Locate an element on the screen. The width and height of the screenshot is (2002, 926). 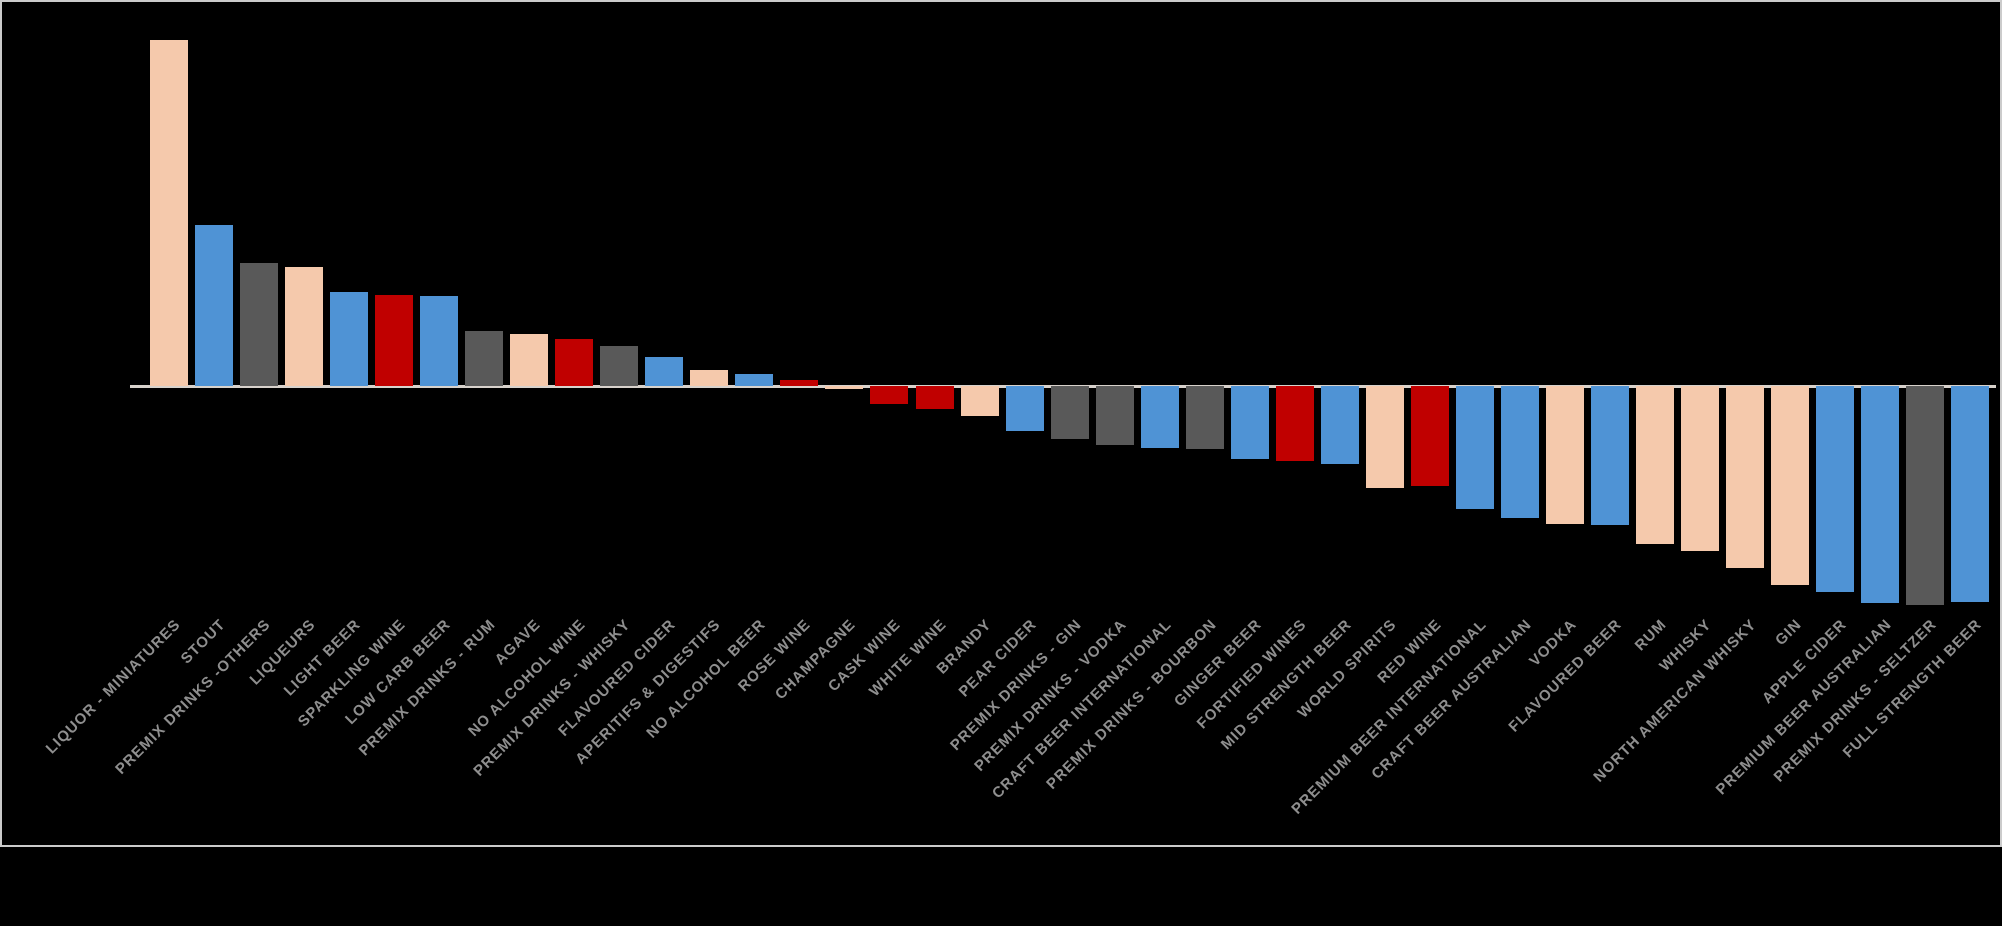
bar-premix-drinks-whisky is located at coordinates (619, 366).